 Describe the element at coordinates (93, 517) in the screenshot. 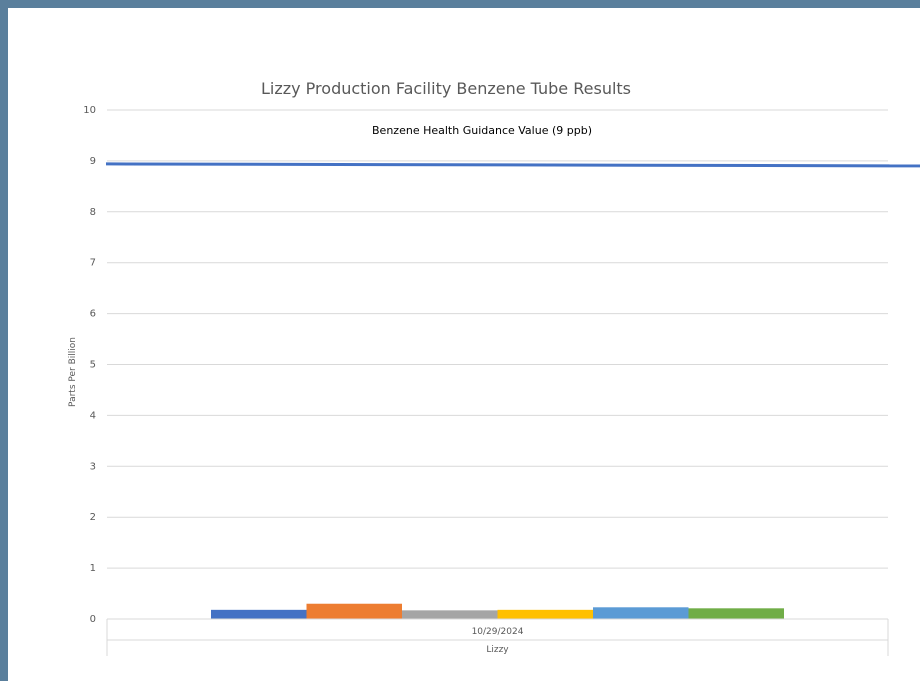

I see `y-tick-label: 2` at that location.